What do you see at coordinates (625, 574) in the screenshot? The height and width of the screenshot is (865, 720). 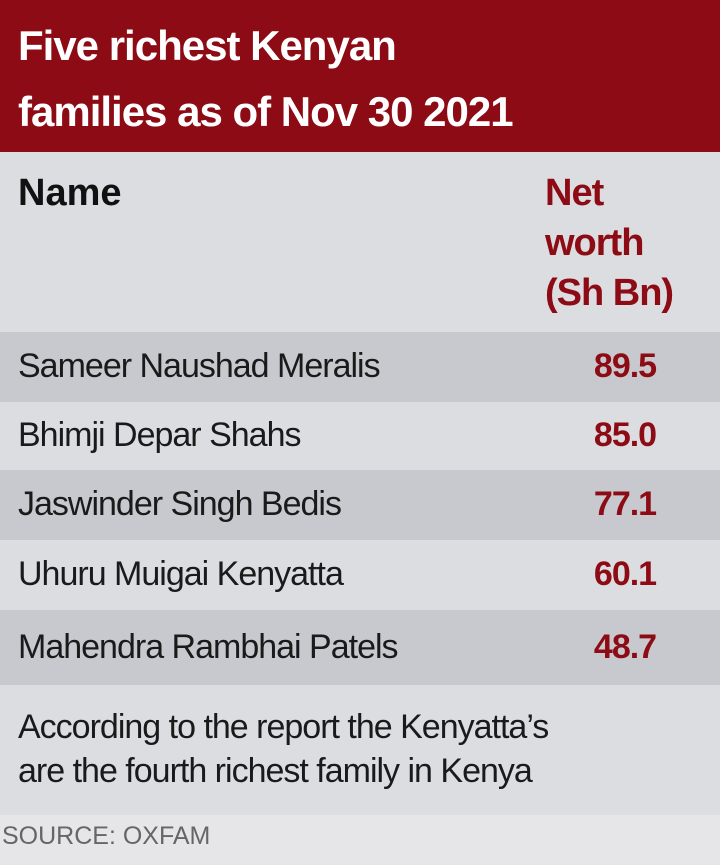 I see `net-worth: 60.1` at bounding box center [625, 574].